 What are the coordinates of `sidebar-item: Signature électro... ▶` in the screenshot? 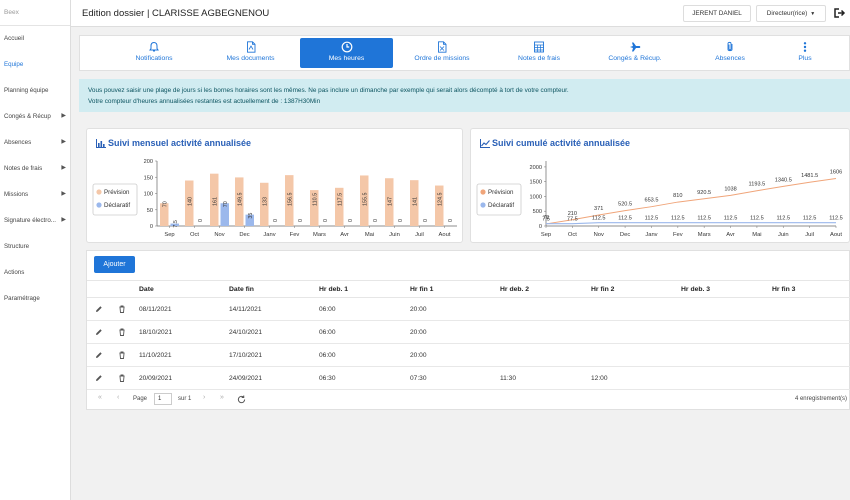 It's located at (35, 221).